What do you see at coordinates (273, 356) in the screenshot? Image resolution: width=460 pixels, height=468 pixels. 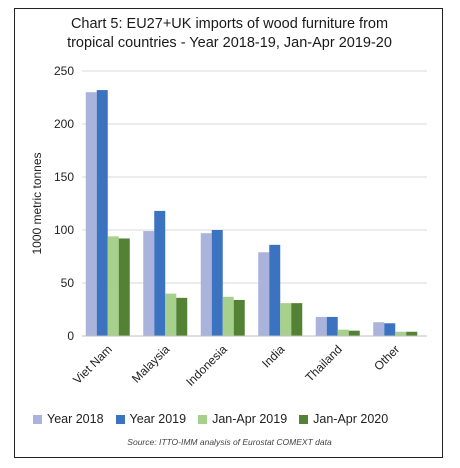 I see `x-tick-label-india: India` at bounding box center [273, 356].